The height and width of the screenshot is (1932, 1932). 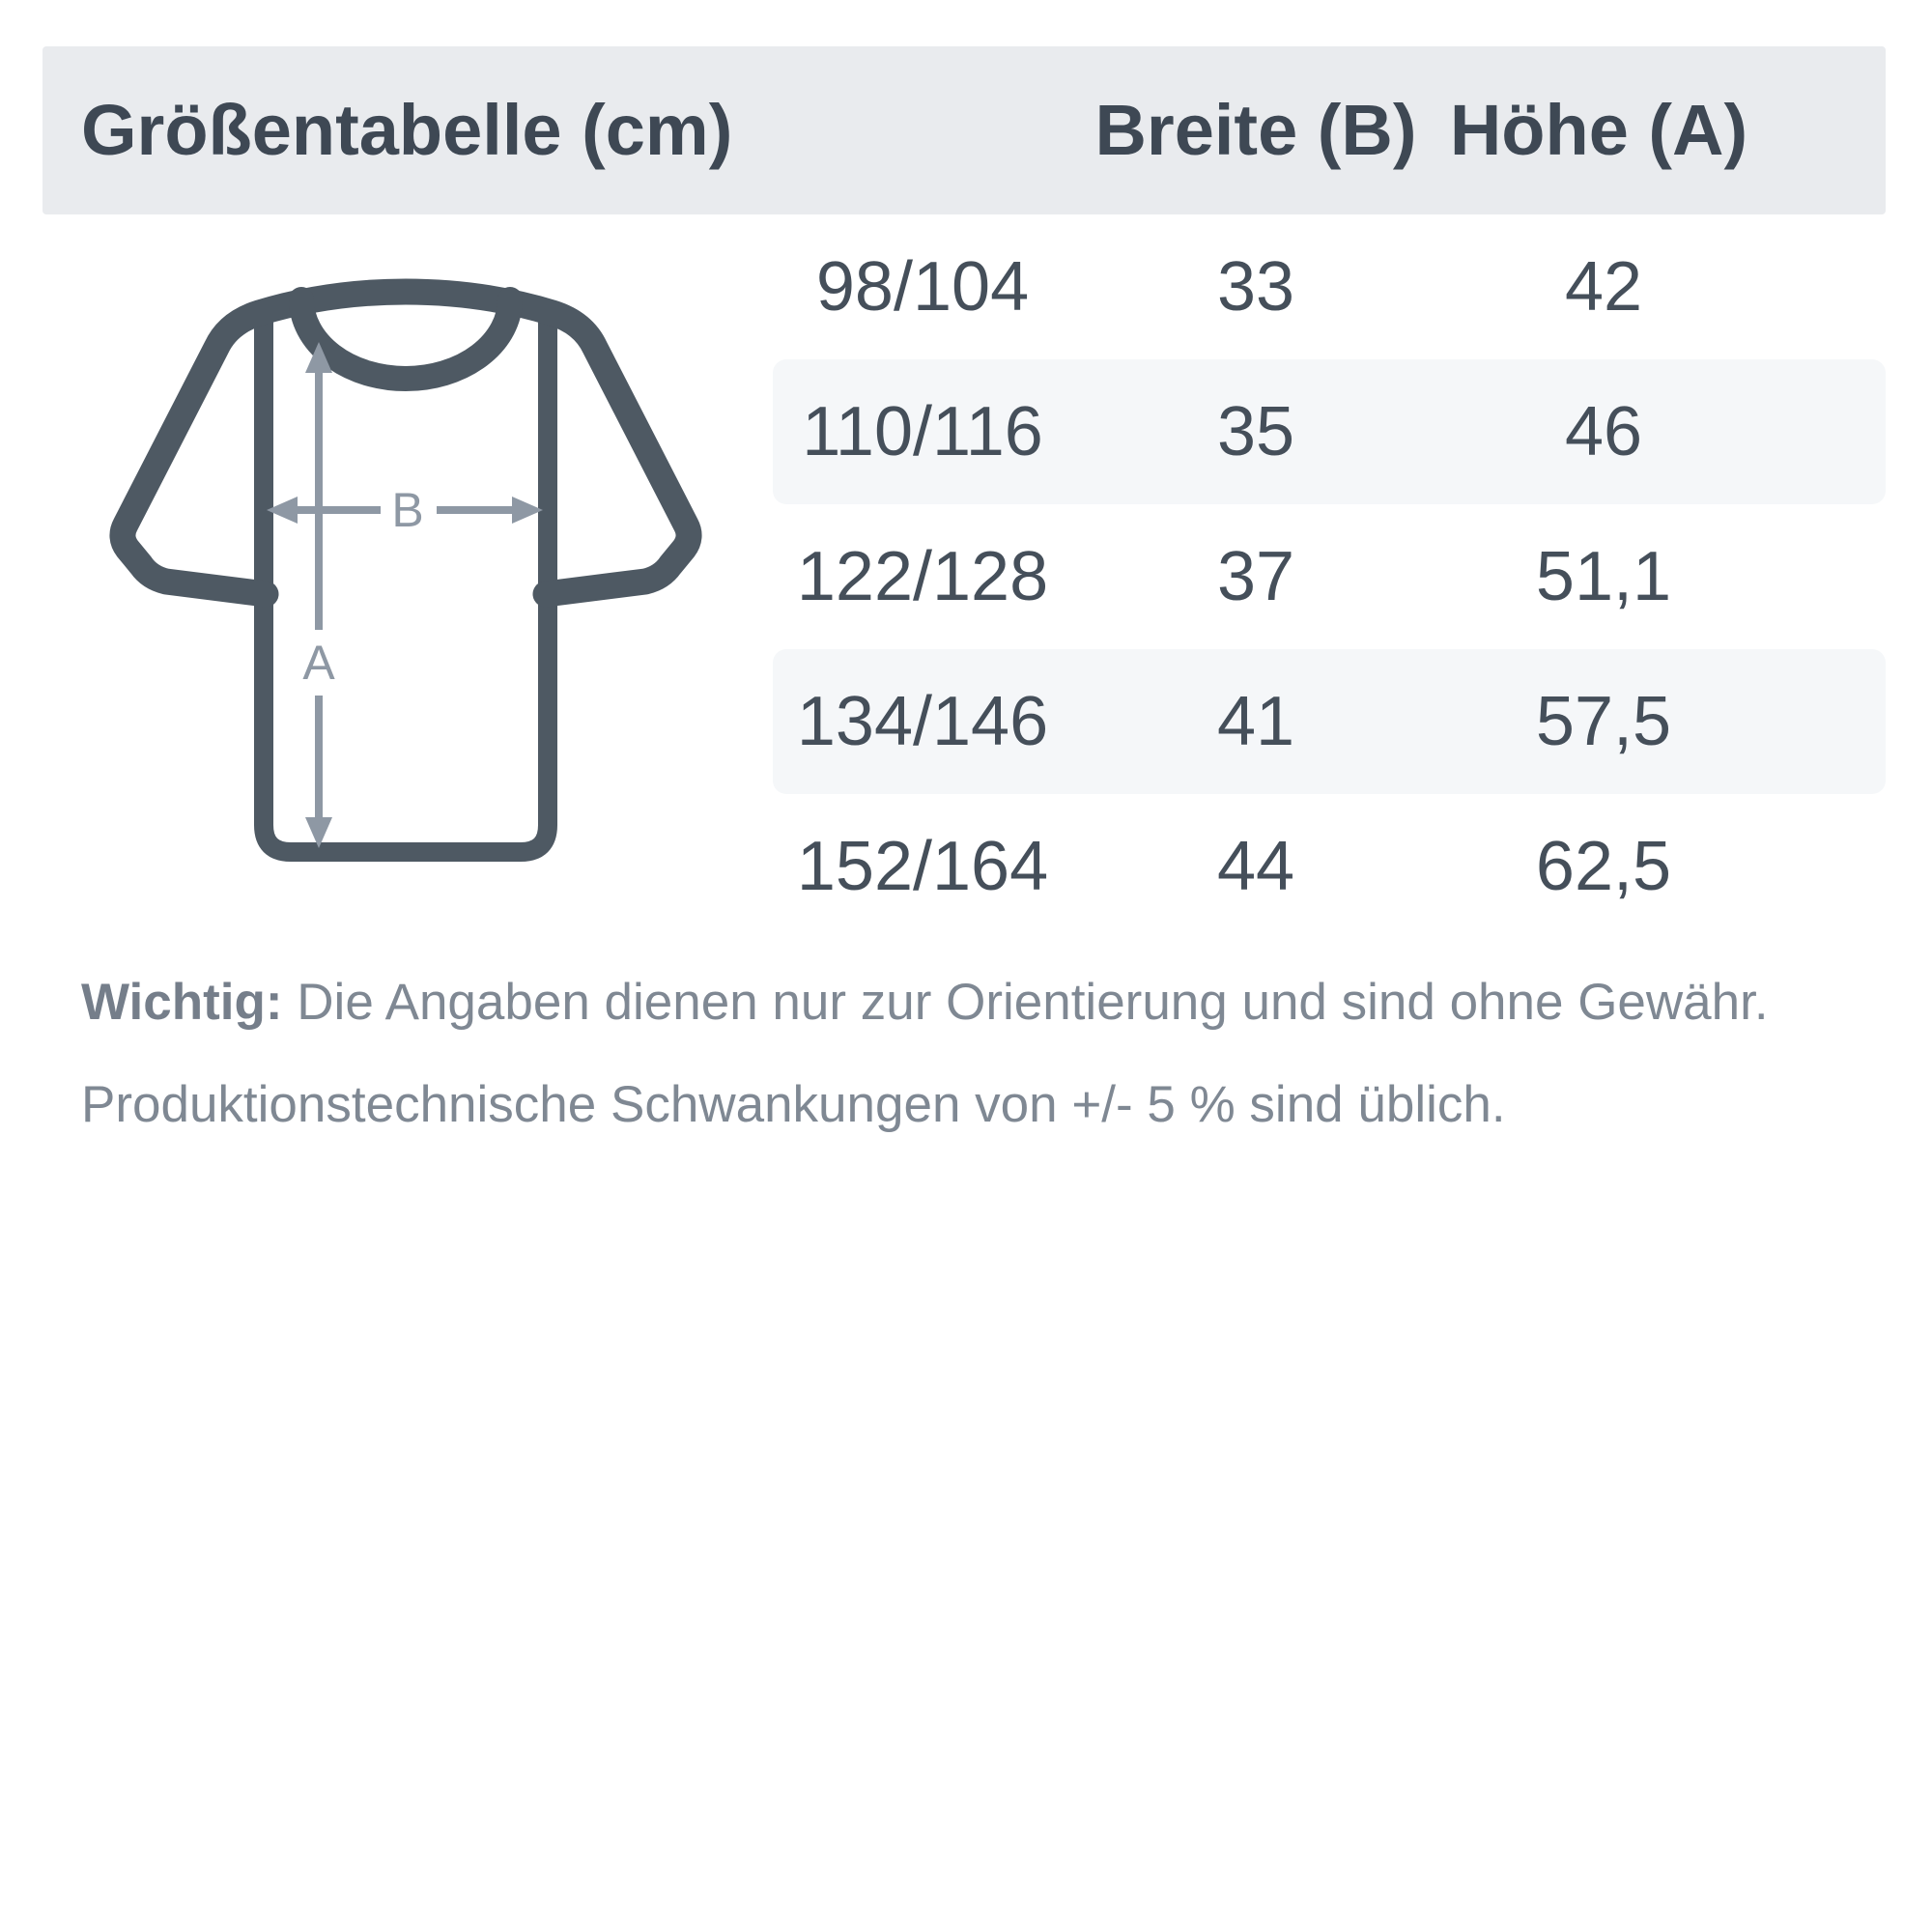 I want to click on page-title: Größentabelle (cm), so click(x=407, y=130).